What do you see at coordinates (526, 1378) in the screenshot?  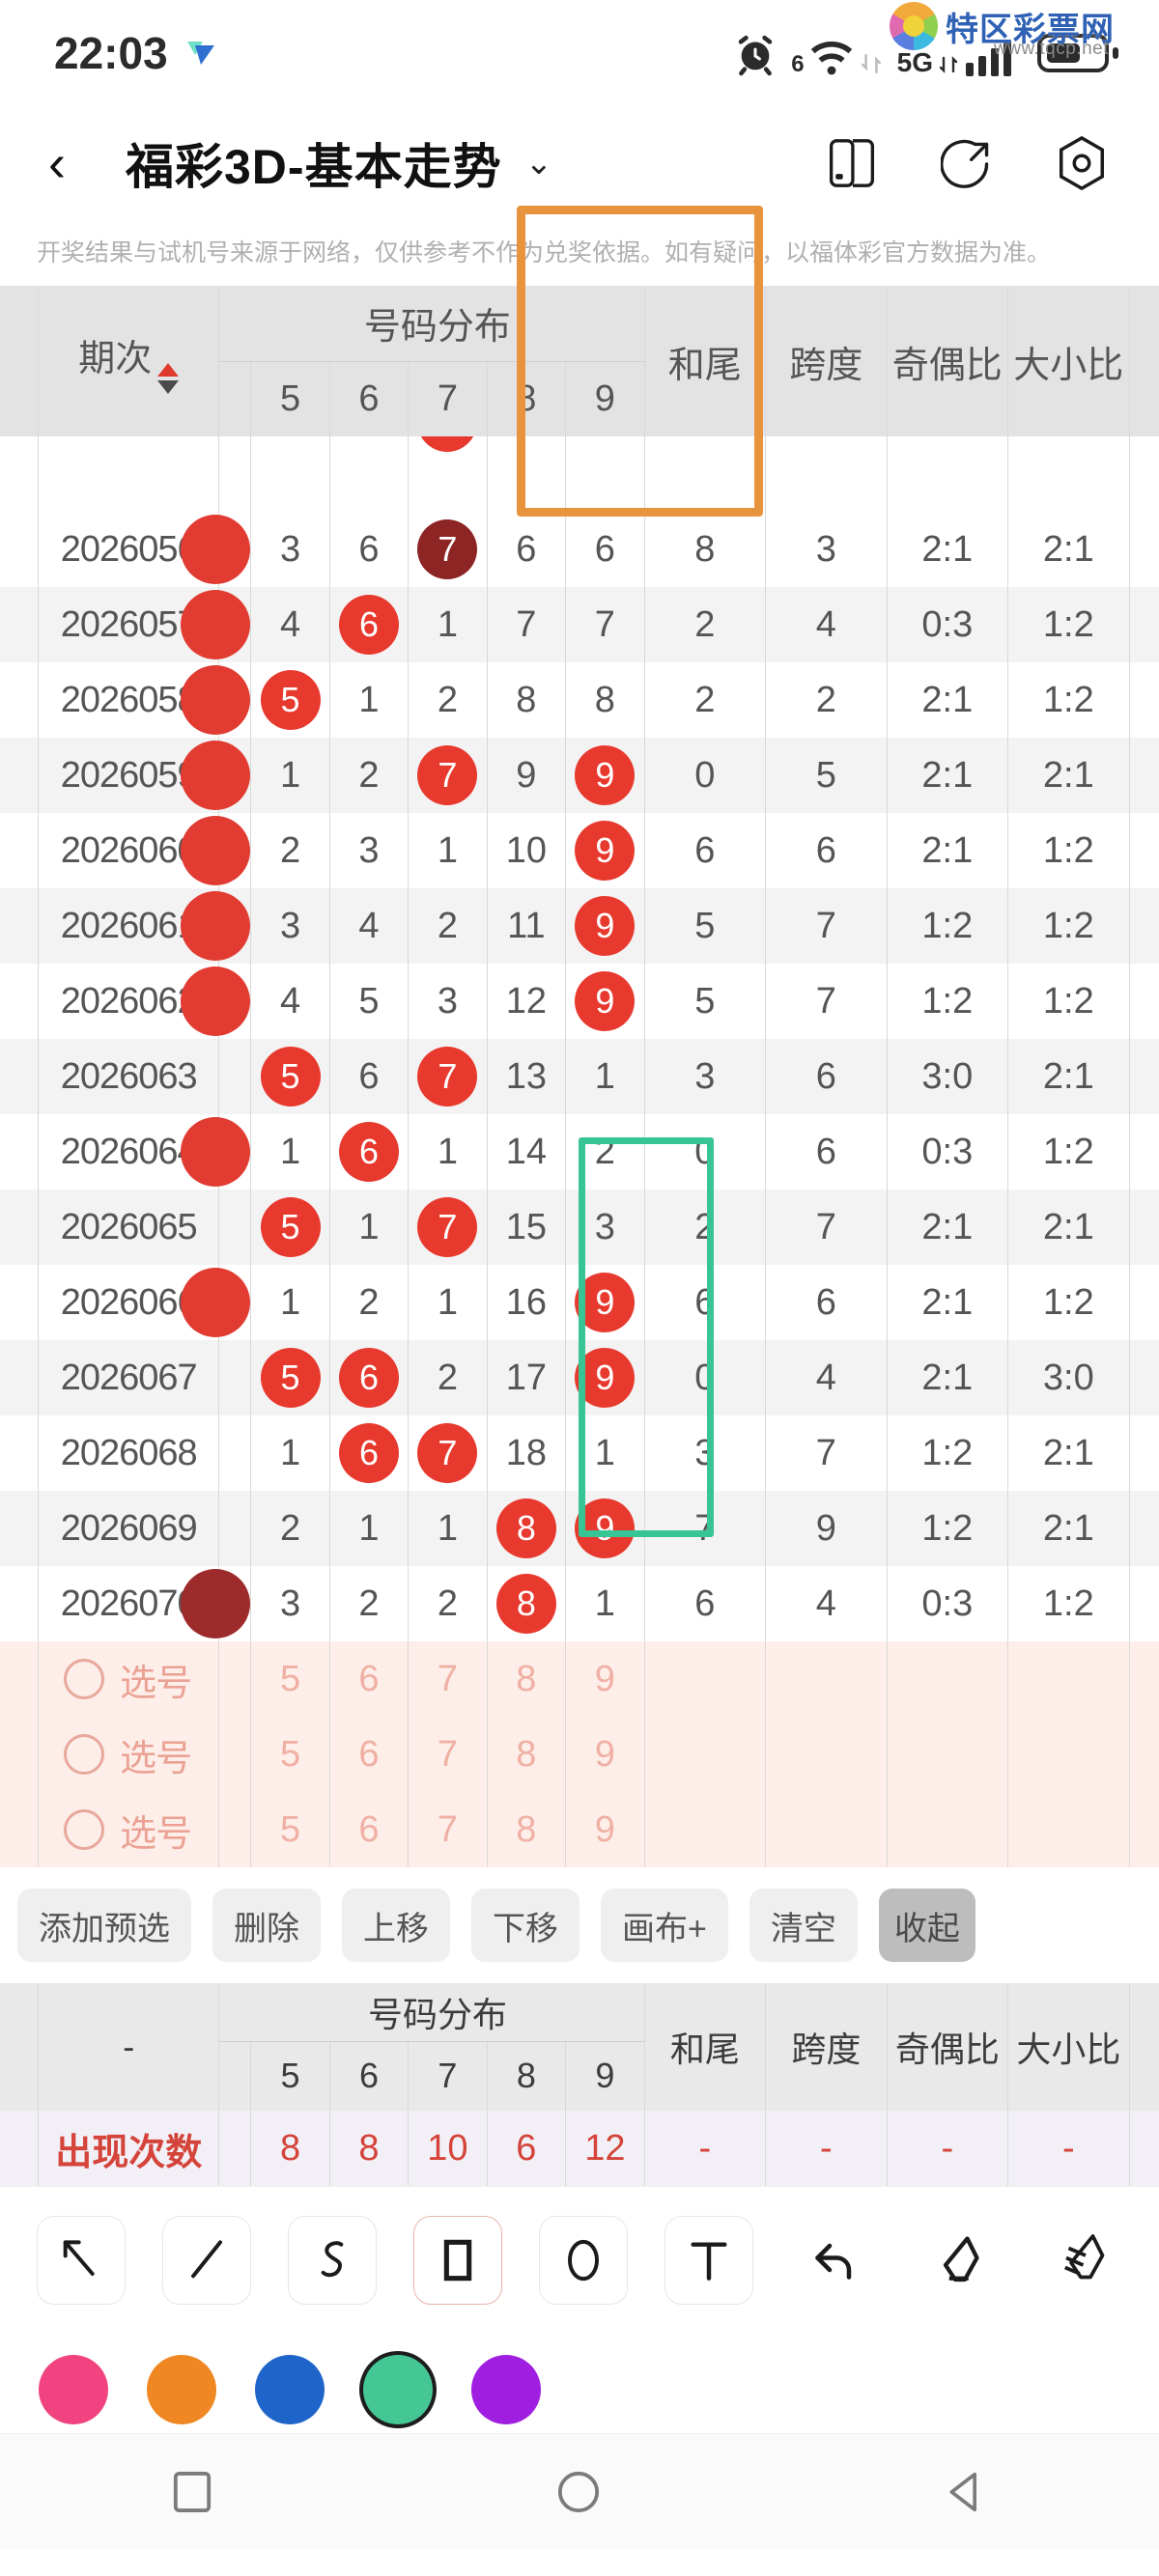 I see `cell-number: 17` at bounding box center [526, 1378].